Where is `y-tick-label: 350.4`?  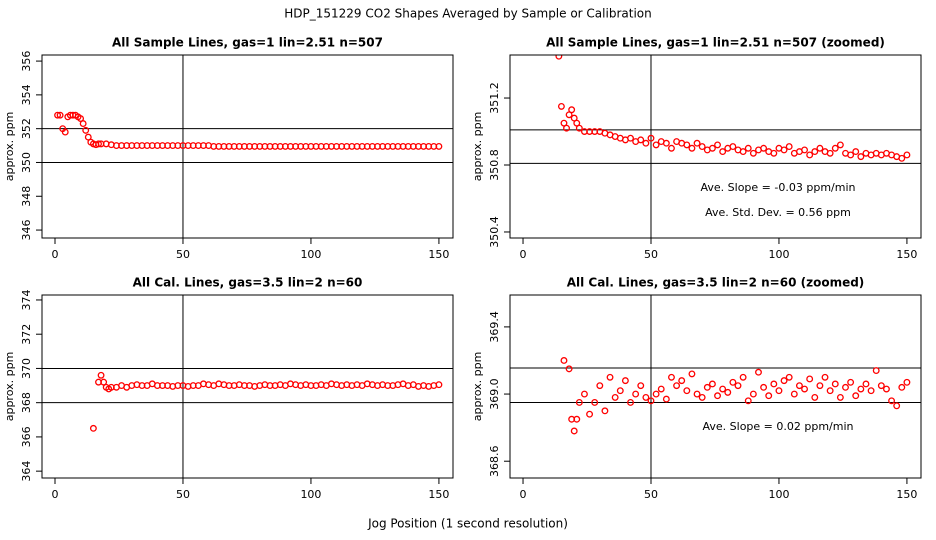
y-tick-label: 350.4 is located at coordinates (494, 232).